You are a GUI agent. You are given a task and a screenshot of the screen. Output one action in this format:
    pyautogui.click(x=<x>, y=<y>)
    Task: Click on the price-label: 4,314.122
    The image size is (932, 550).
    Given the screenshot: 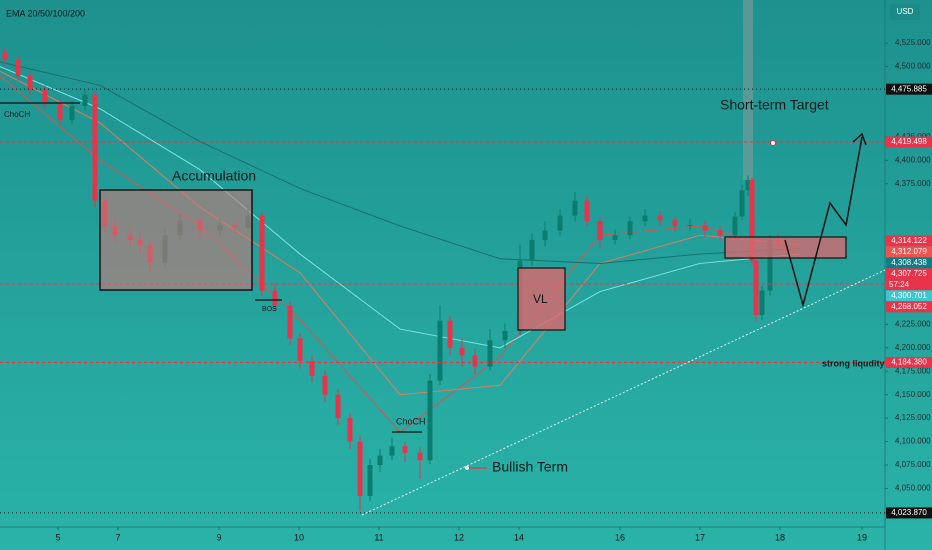 What is the action you would take?
    pyautogui.click(x=909, y=240)
    